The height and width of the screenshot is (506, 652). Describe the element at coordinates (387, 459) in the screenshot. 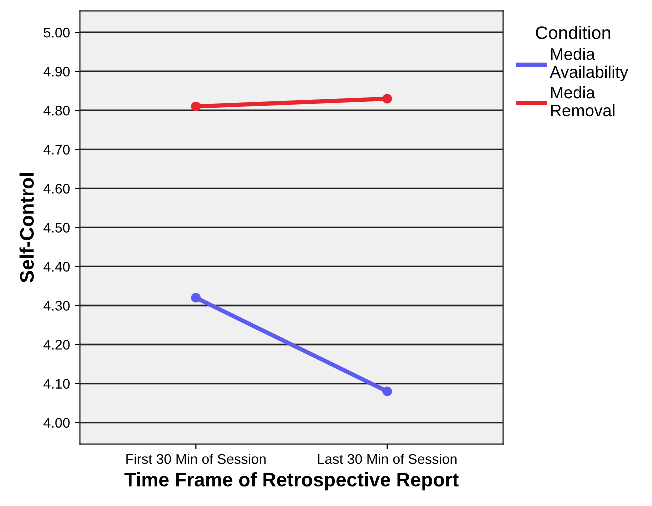

I see `x-tick-label: Last 30 Min of Session` at that location.